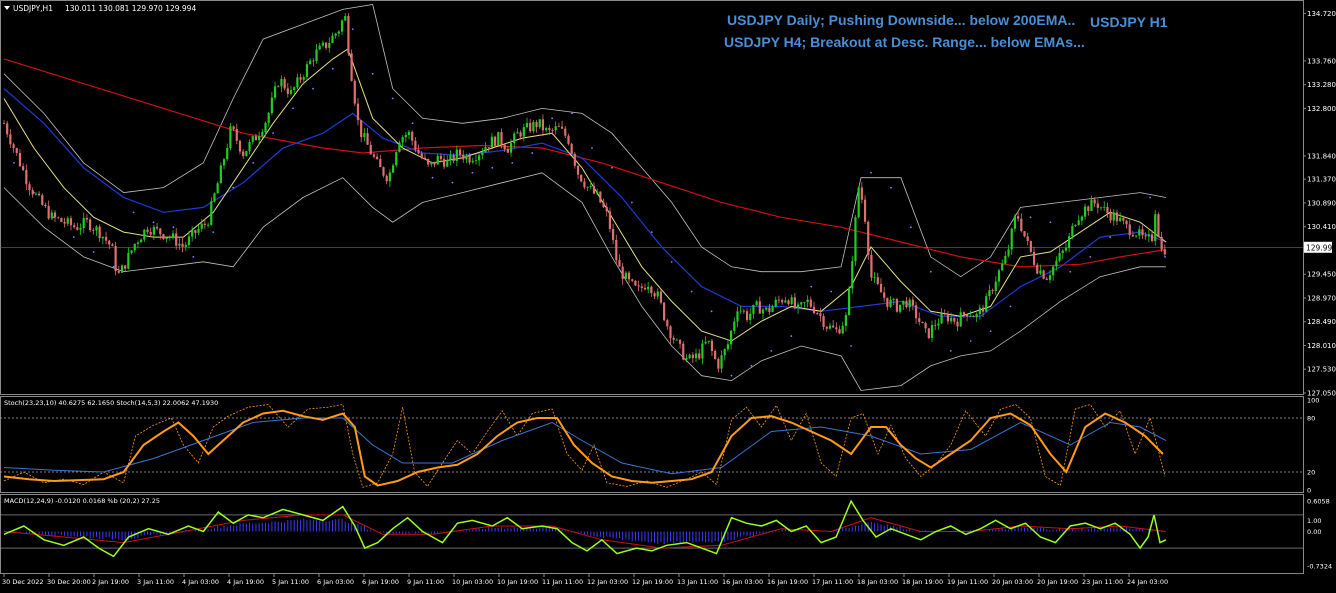 Image resolution: width=1336 pixels, height=593 pixels. I want to click on x-tick-label: 9 Jan 11:00, so click(425, 582).